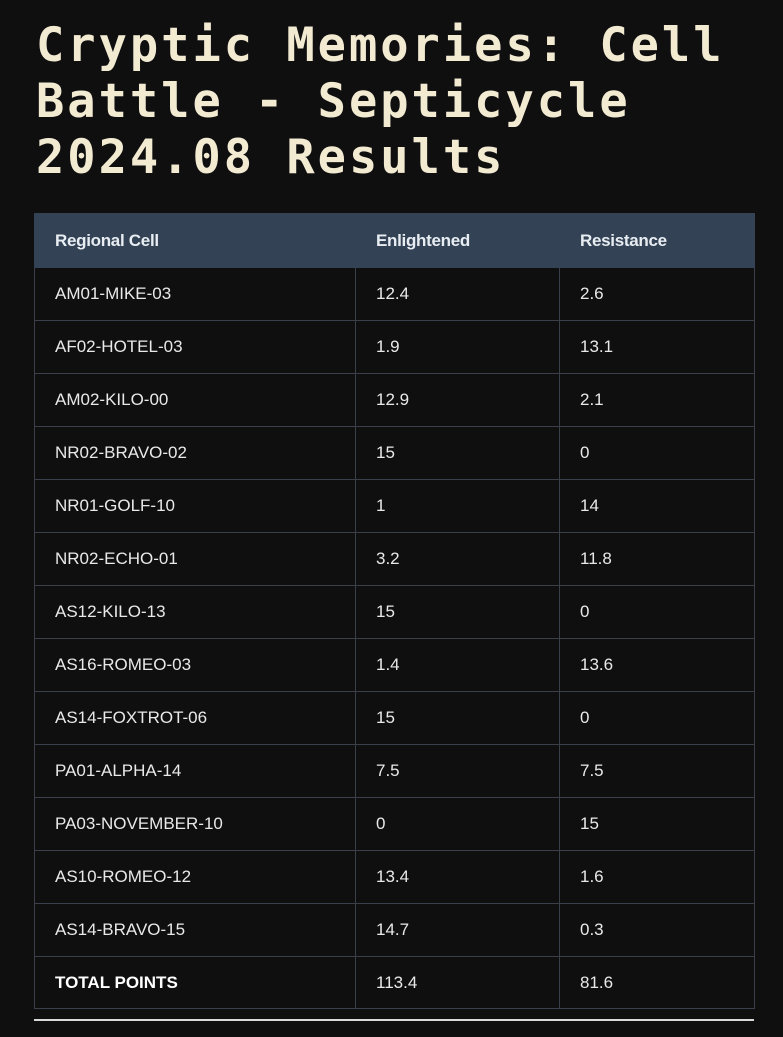 This screenshot has height=1037, width=783. I want to click on enlightened-score: 1.9, so click(457, 347).